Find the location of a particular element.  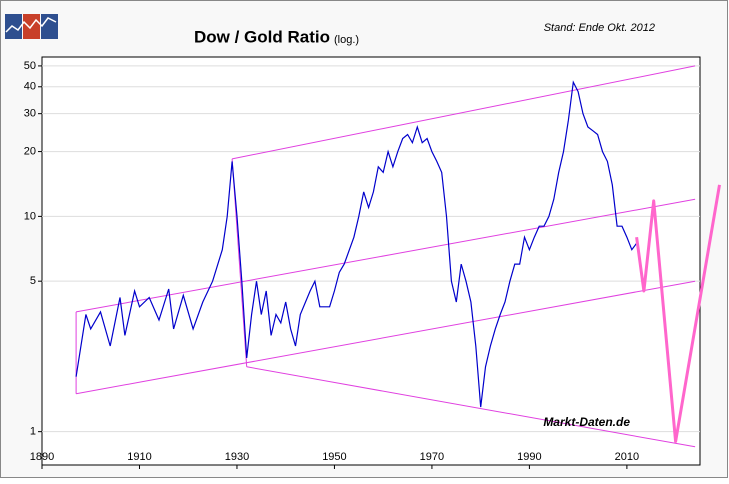

x-tick-label: 1890 is located at coordinates (42, 457).